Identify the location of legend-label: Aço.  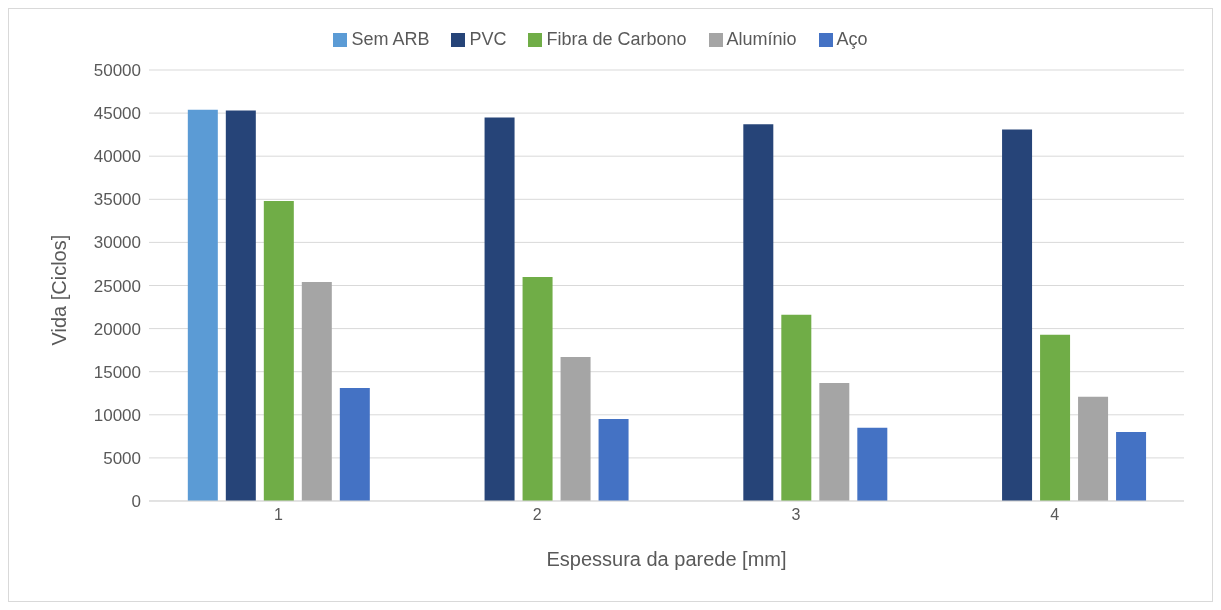
(852, 39).